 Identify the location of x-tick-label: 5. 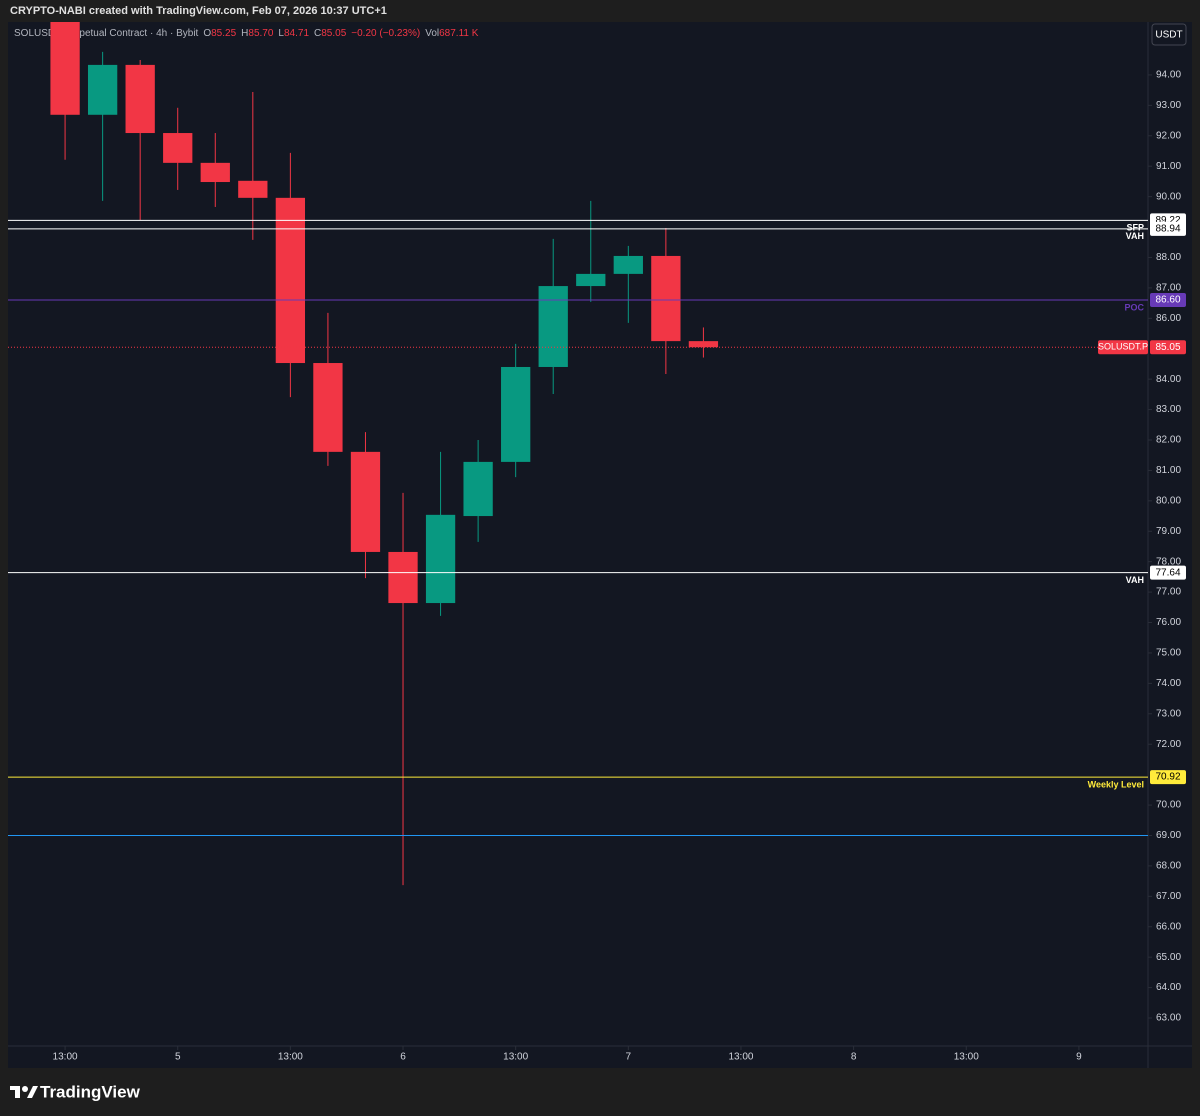
(178, 1057).